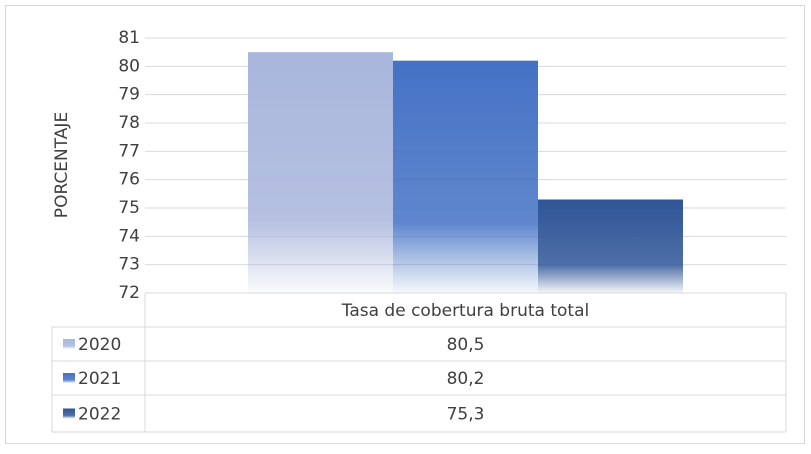 The image size is (811, 454). I want to click on x-tick-label: Tasa de cobertura bruta total, so click(465, 311).